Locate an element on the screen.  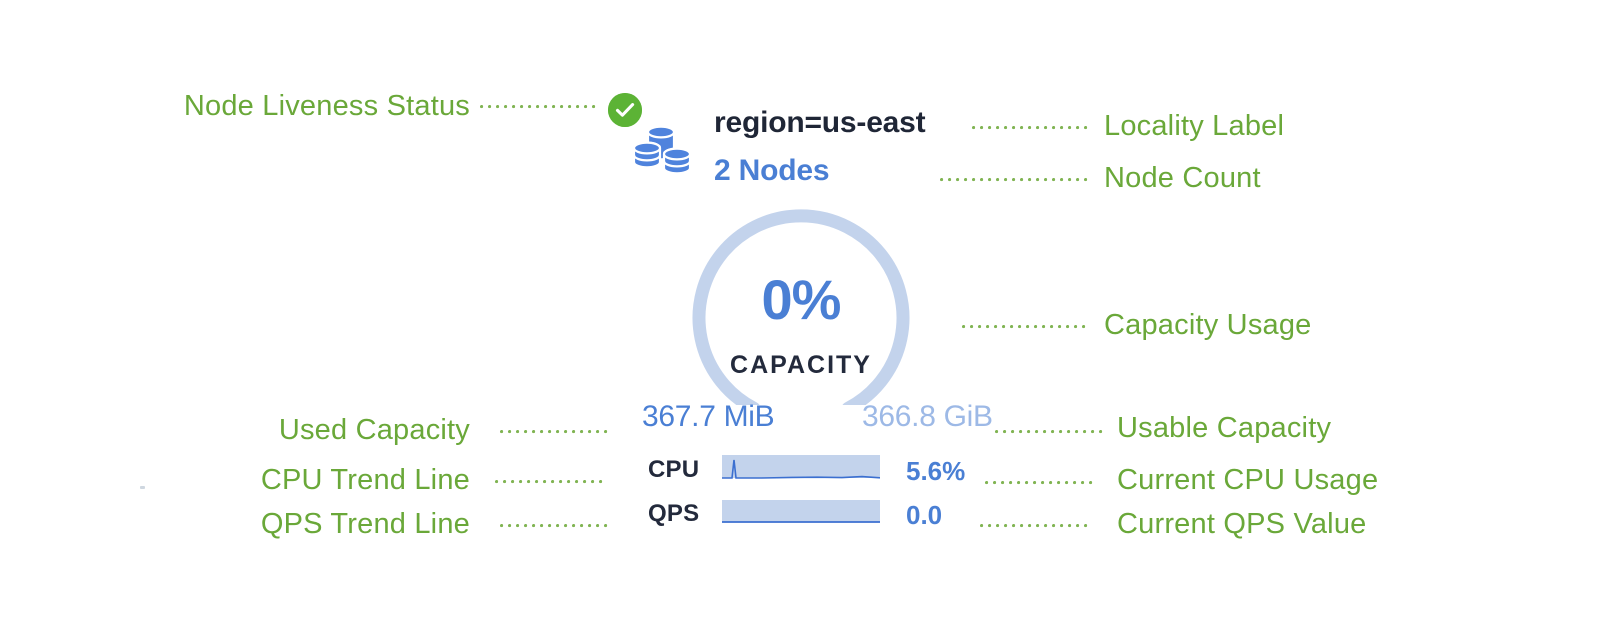
leader-usable-capacity is located at coordinates (1049, 432).